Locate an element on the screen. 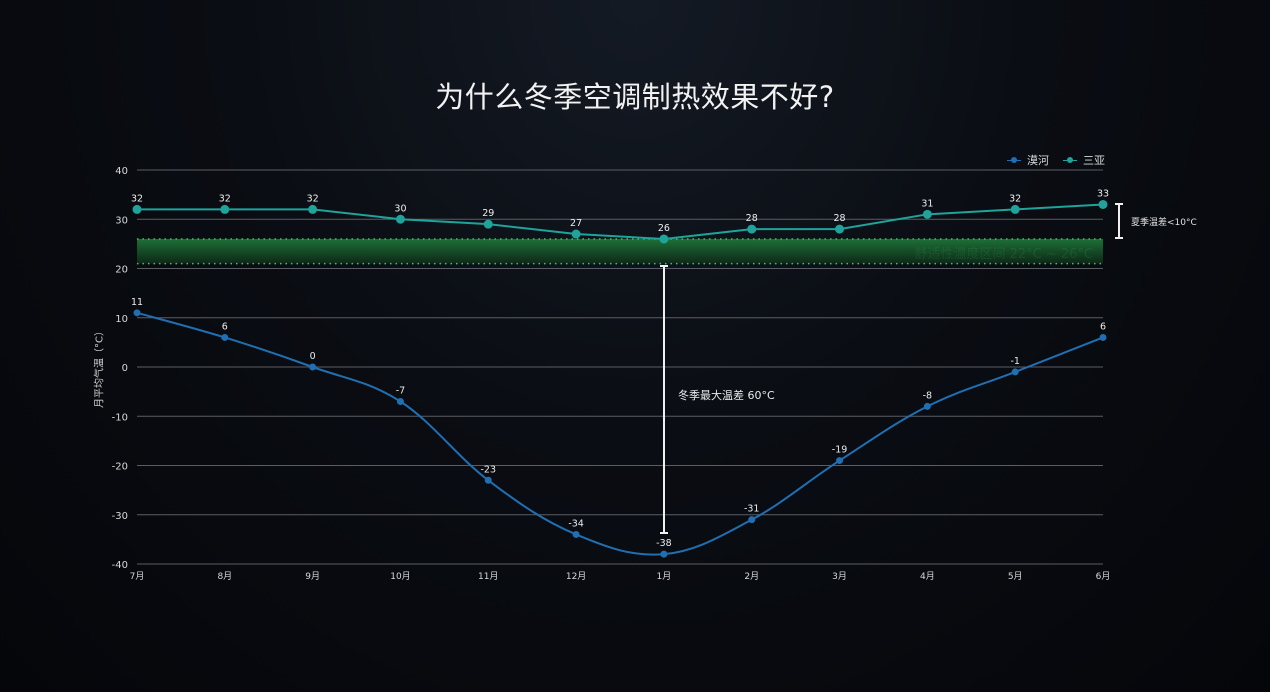 This screenshot has height=692, width=1270. summer-diff-note: 夏季温差<10°C is located at coordinates (1164, 223).